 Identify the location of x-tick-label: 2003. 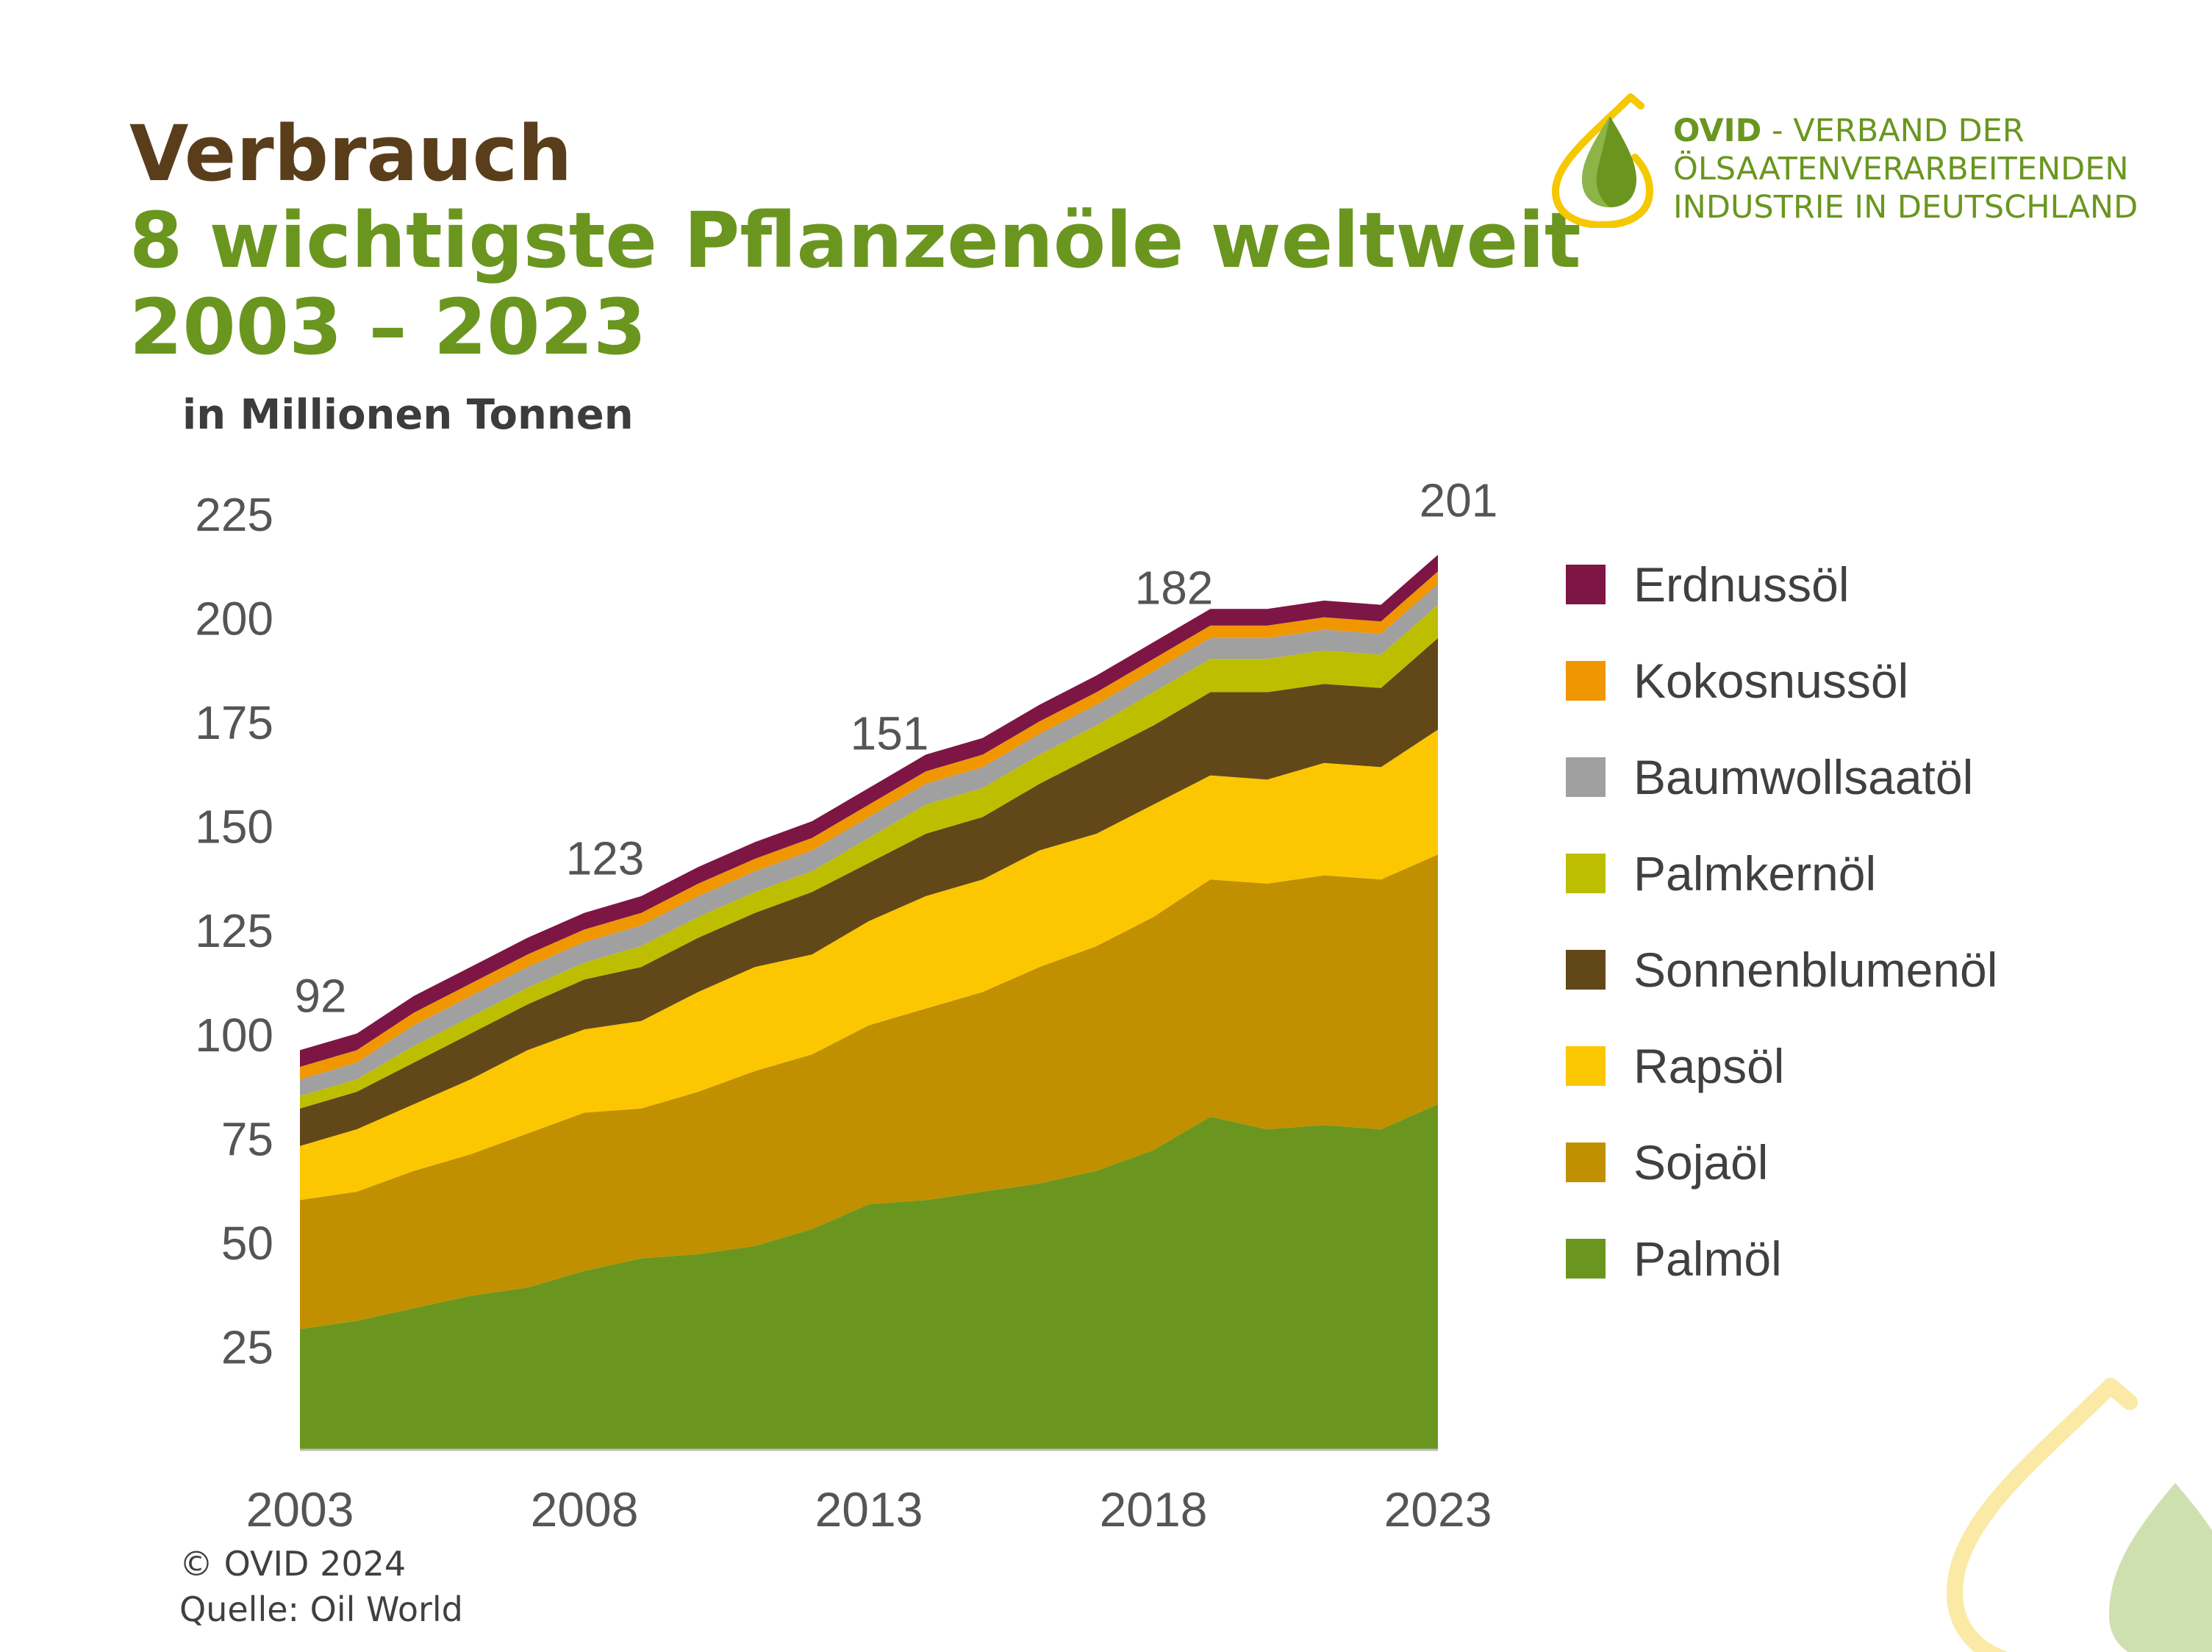
(300, 1509).